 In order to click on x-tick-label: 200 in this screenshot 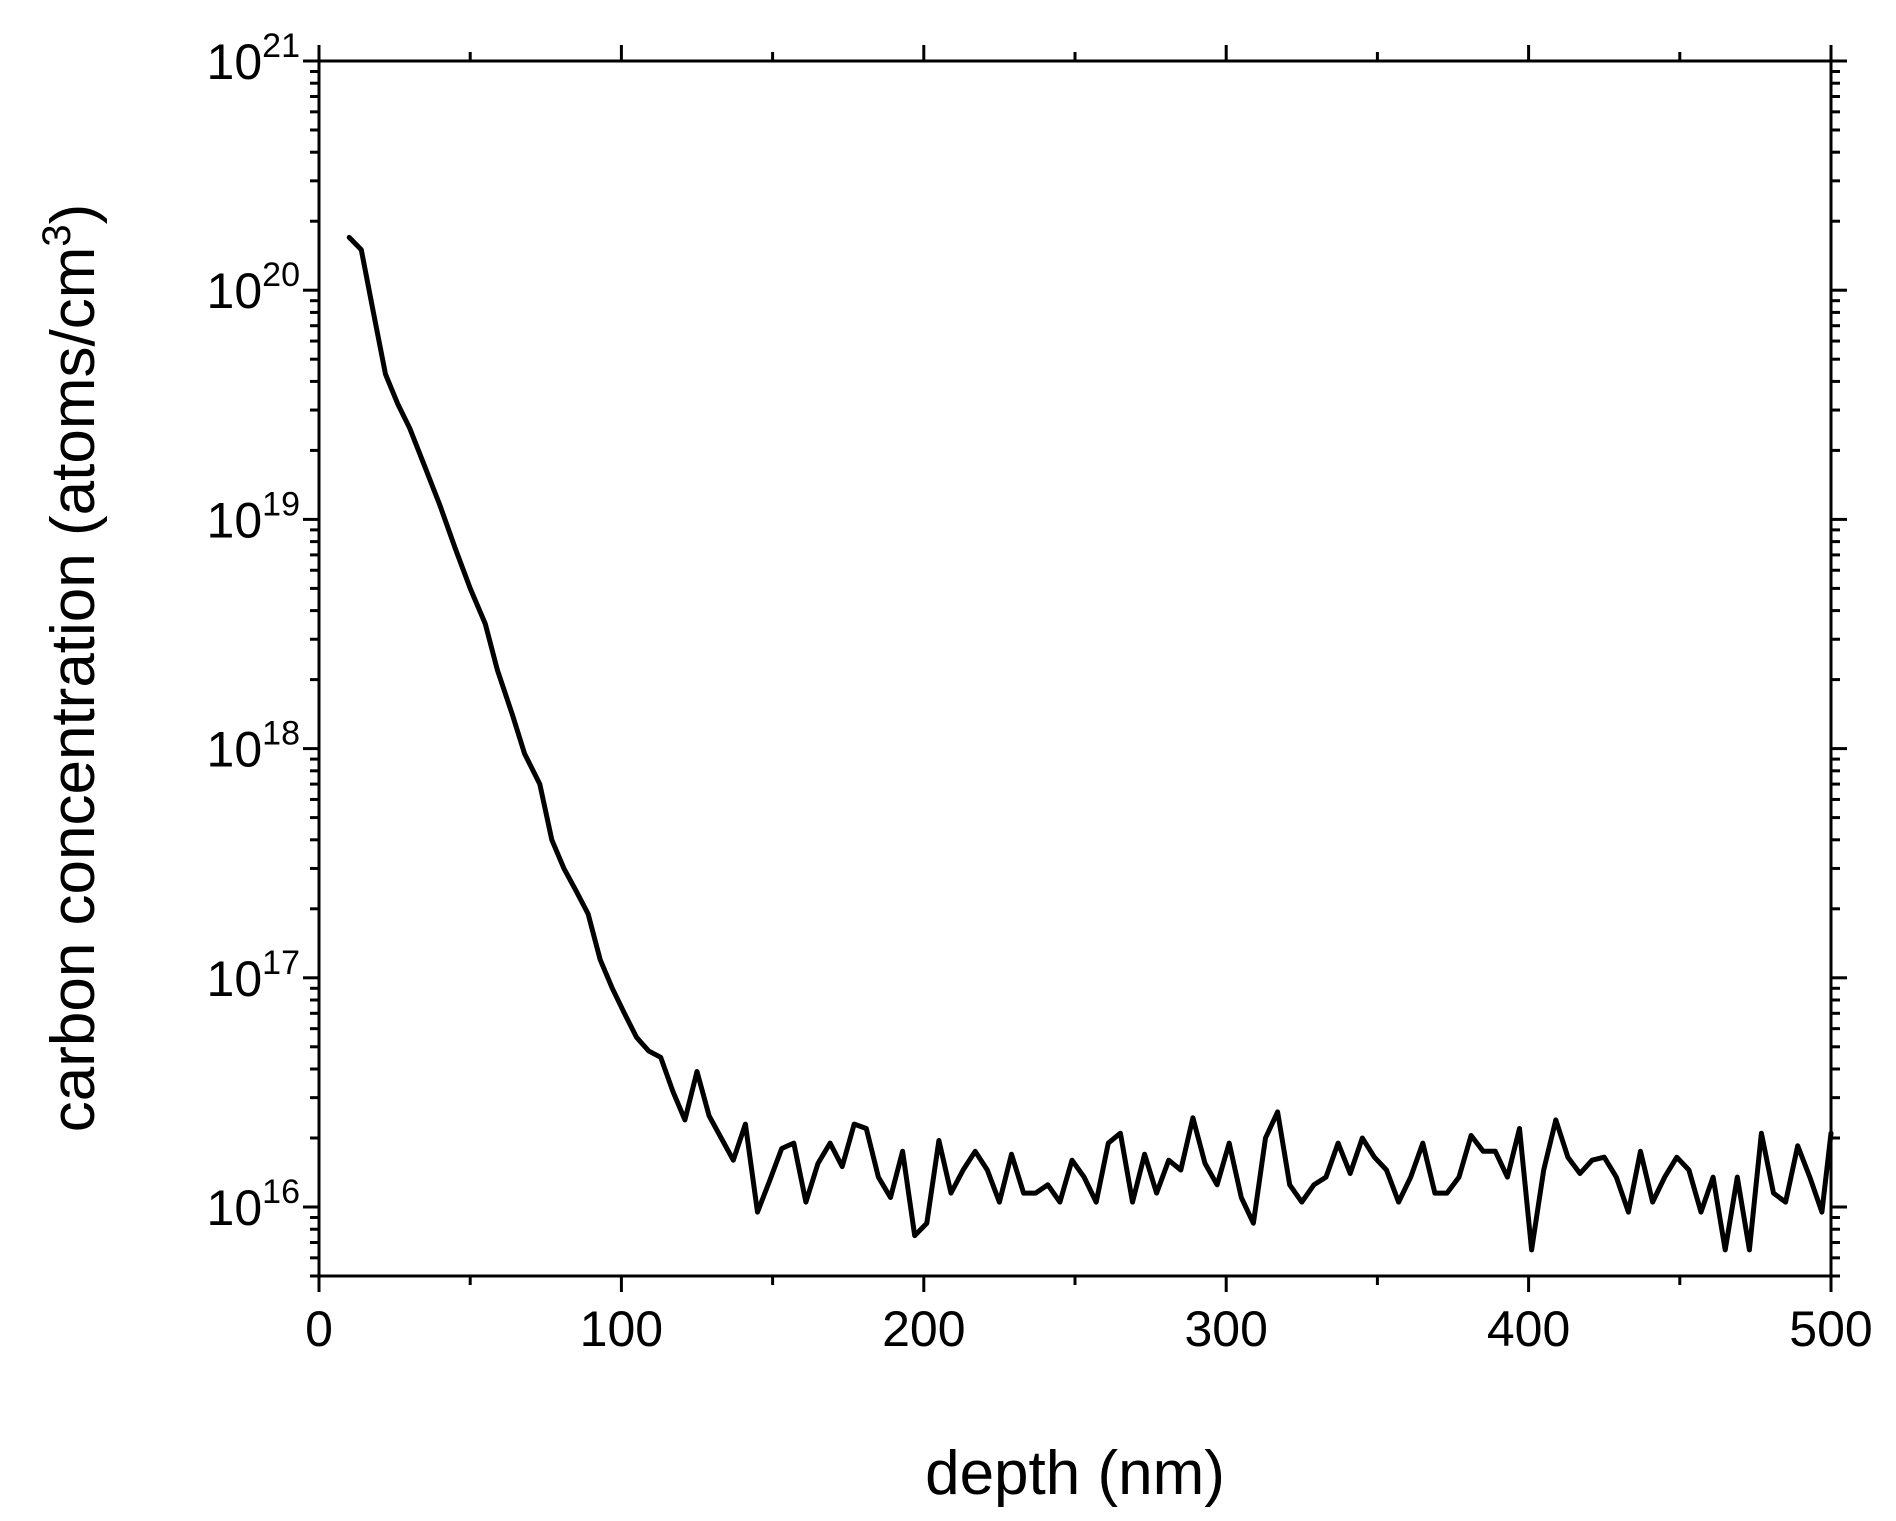, I will do `click(923, 1329)`.